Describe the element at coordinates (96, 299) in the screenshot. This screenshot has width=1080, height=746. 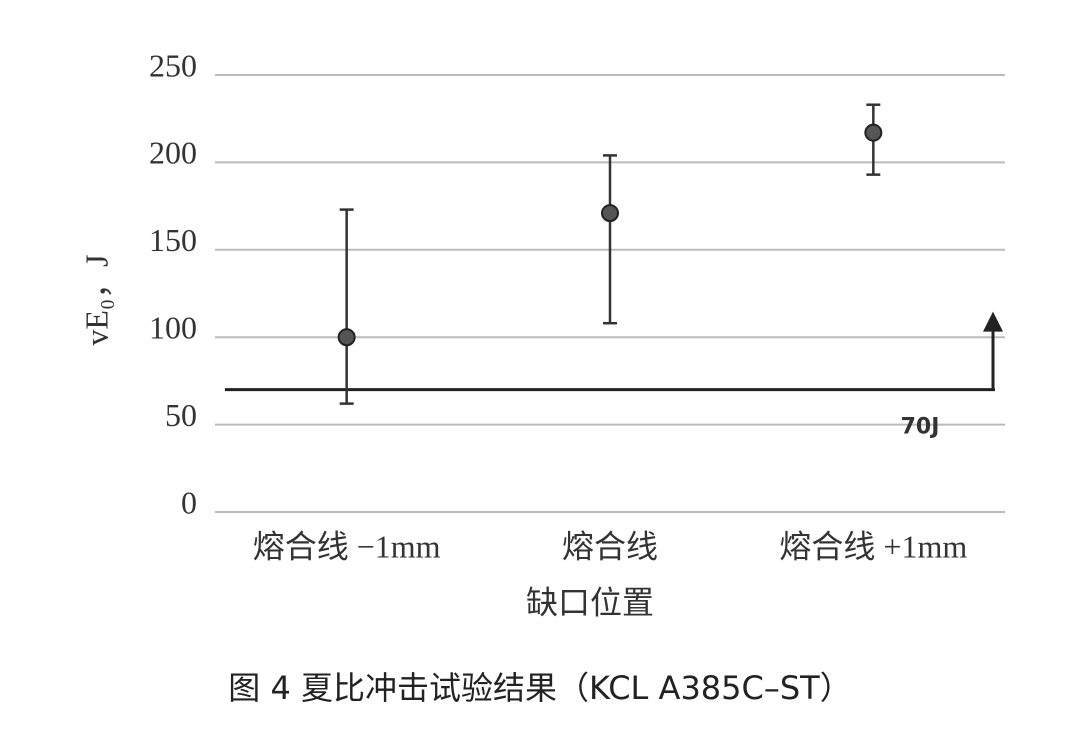
I see `y-axis-label: vE₀，J` at that location.